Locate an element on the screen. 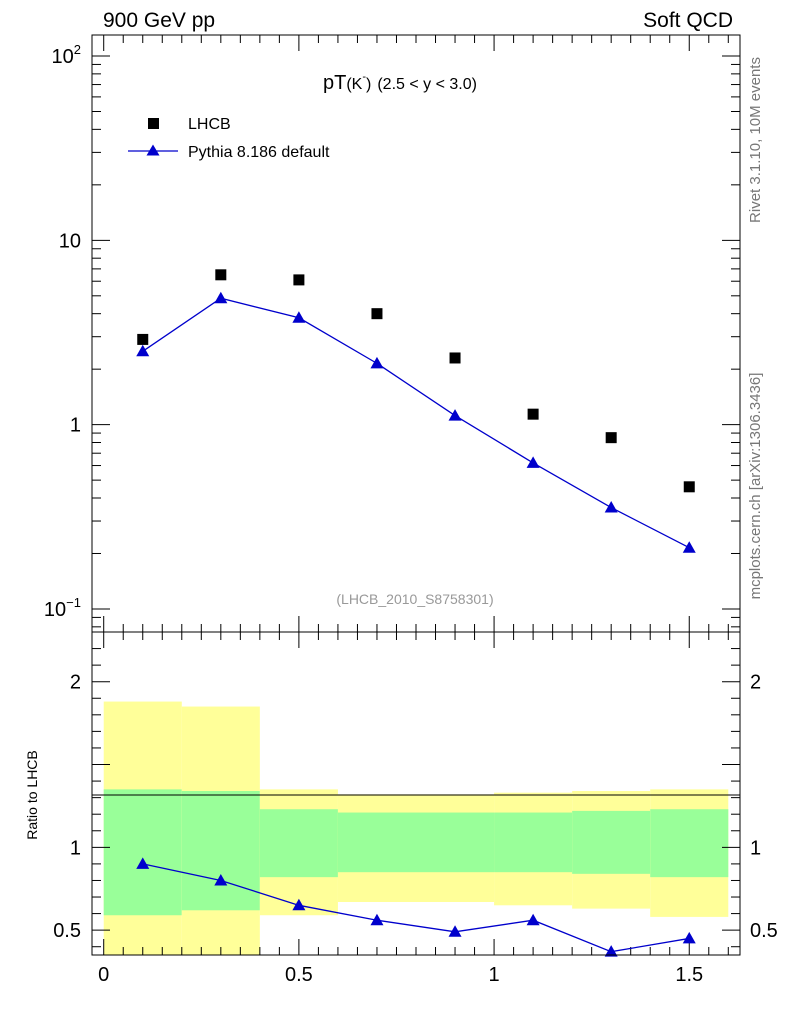 The height and width of the screenshot is (1024, 786). tick-exponent: 2 is located at coordinates (77, 49).